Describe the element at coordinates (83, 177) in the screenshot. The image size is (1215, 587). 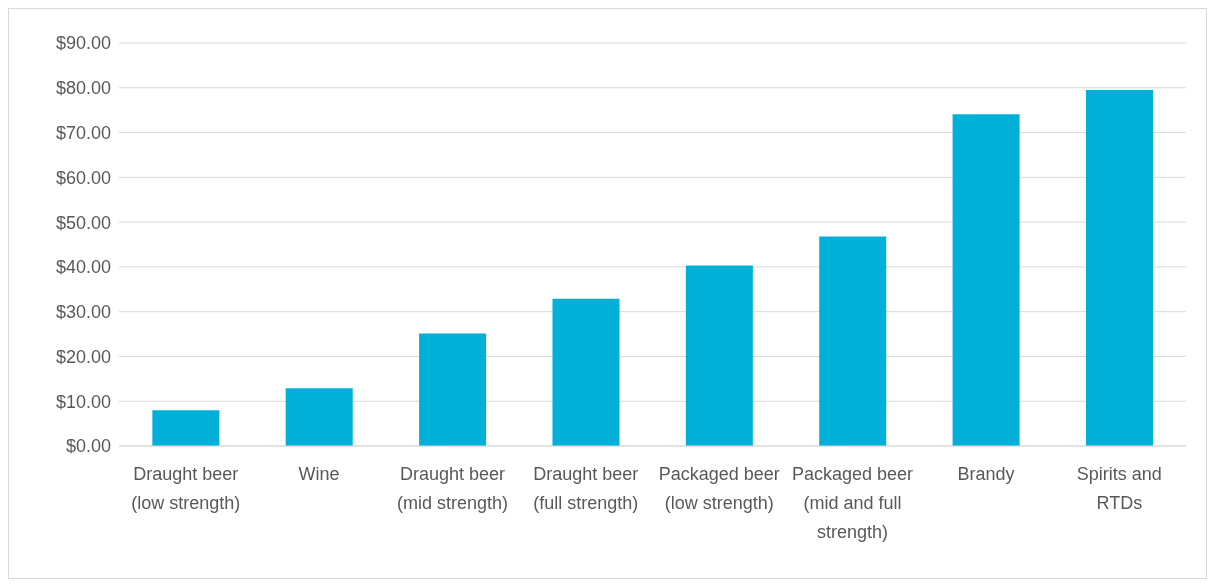
I see `y-tick-label: $60.00` at that location.